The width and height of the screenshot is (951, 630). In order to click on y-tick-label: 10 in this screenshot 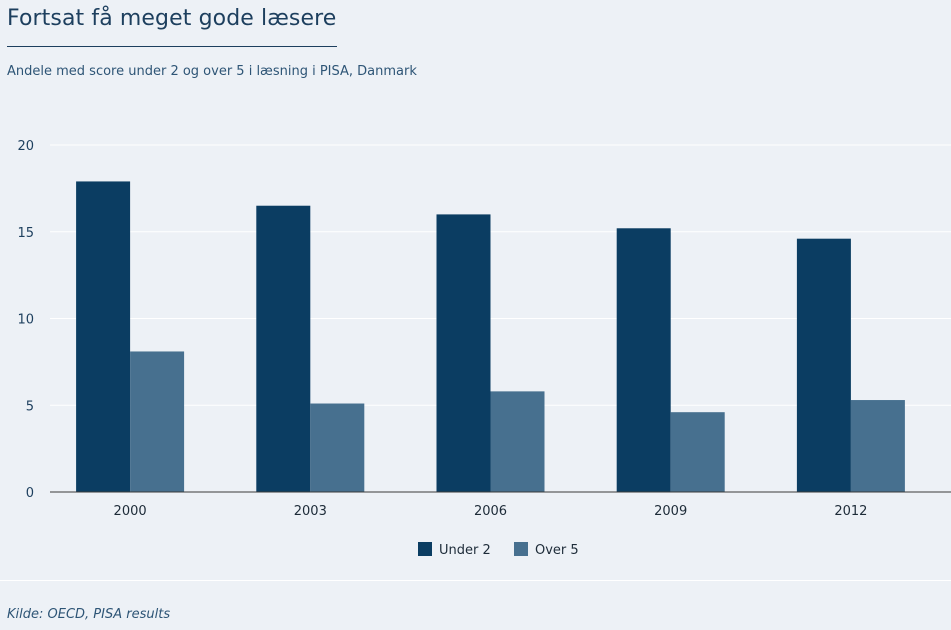, I will do `click(25, 320)`.